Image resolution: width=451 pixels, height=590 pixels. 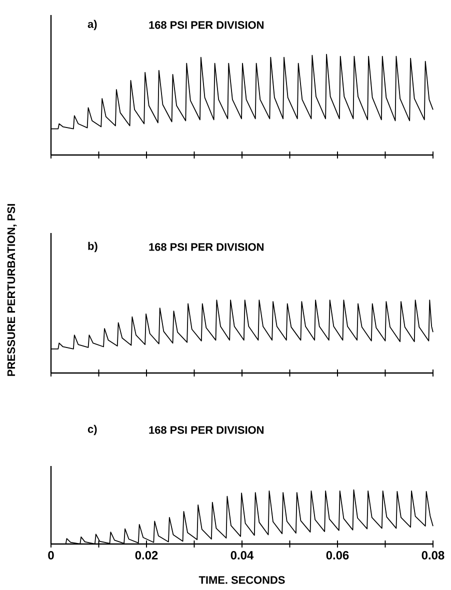 I want to click on x-tick-label: 0, so click(x=51, y=555).